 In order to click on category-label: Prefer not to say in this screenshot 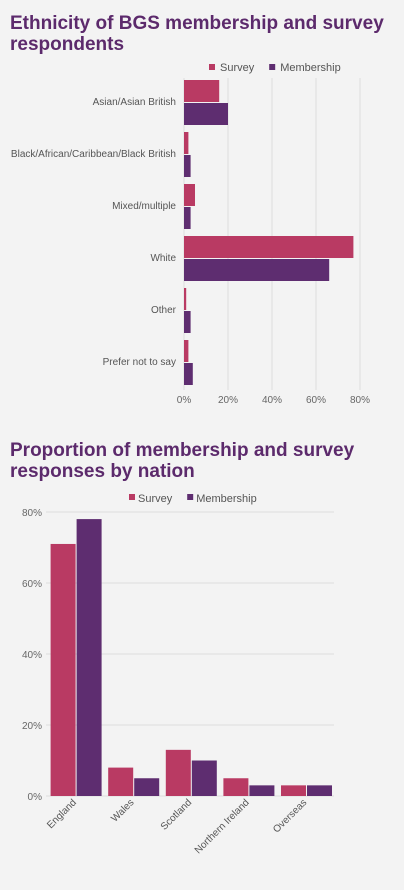, I will do `click(139, 362)`.